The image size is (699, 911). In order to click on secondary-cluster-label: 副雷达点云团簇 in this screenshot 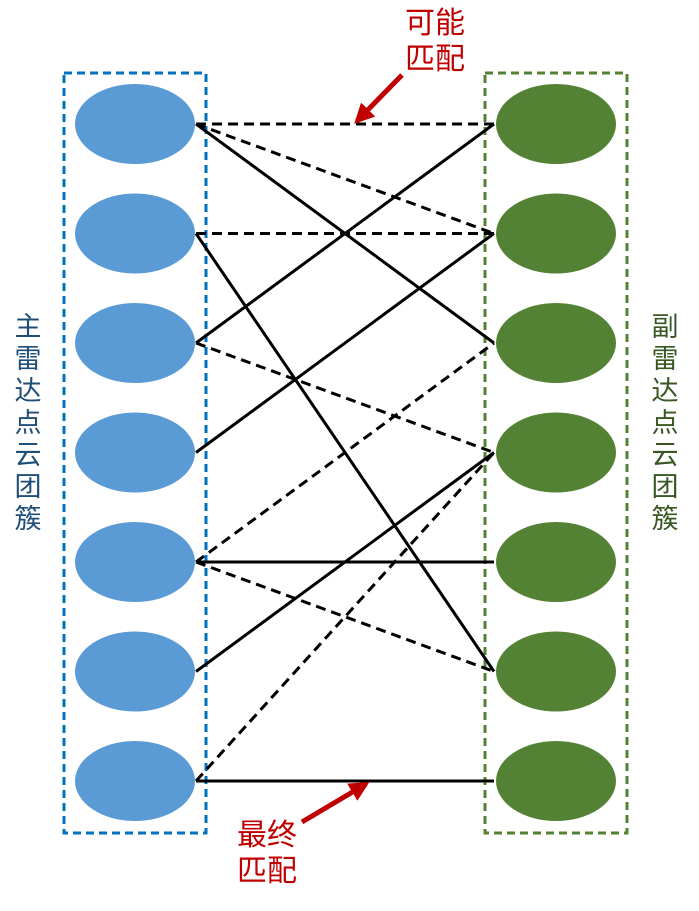, I will do `click(665, 423)`.